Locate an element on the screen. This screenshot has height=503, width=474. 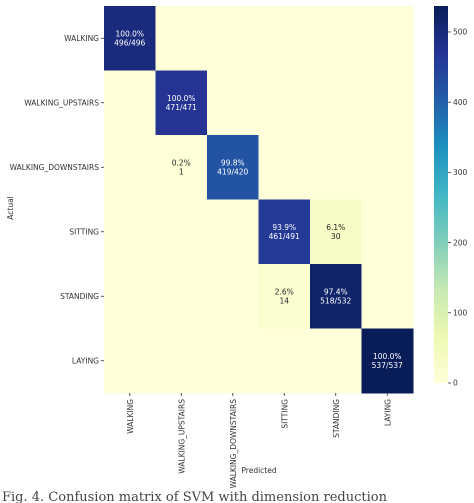
cell-count-label: 496/496 is located at coordinates (129, 42).